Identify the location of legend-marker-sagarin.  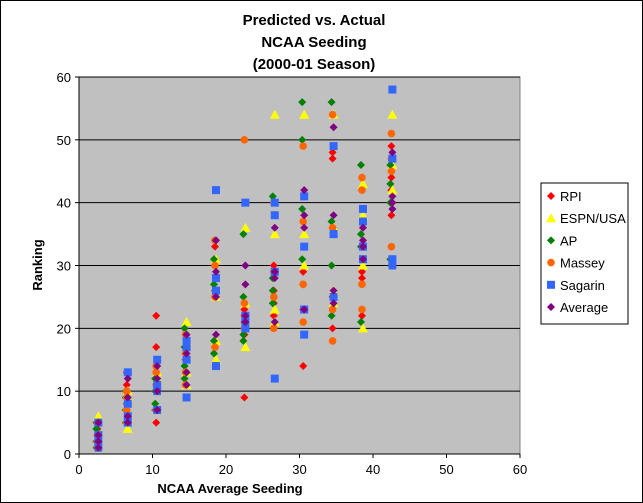
(551, 284).